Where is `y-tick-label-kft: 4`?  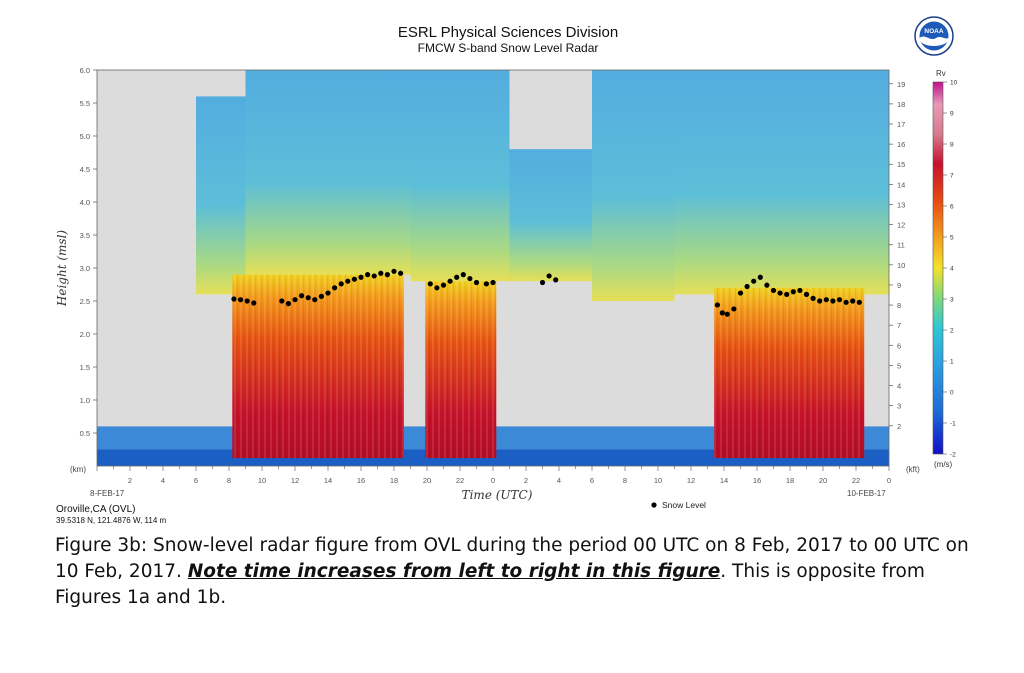 y-tick-label-kft: 4 is located at coordinates (899, 386).